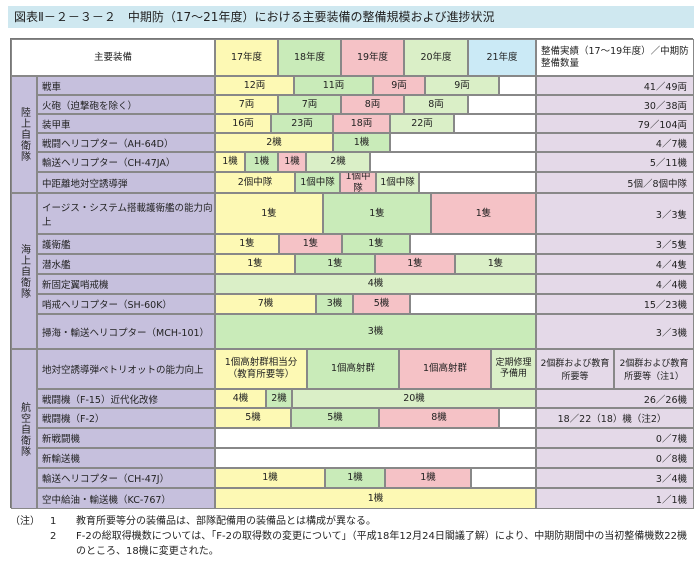 The image size is (700, 566). I want to click on row-equipment-name: 空中給油・輸送機（KC-767）, so click(126, 498).